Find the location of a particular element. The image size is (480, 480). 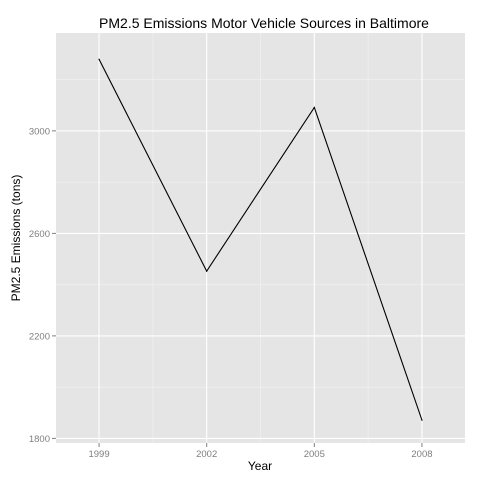

x-axis-label: Year is located at coordinates (260, 466).